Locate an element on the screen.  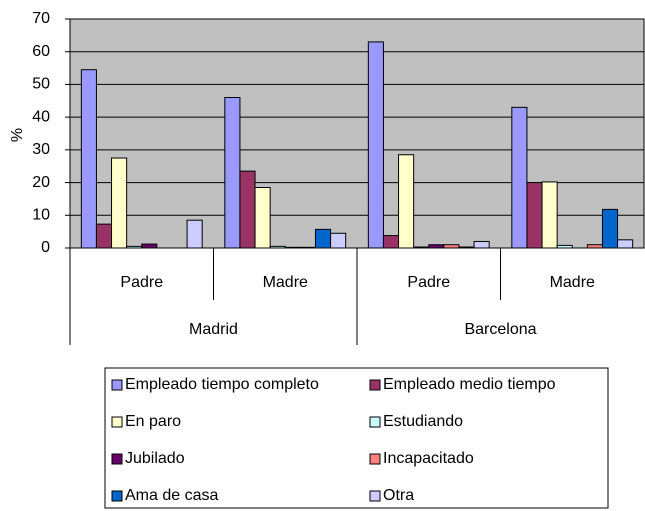
group-label: Madrid is located at coordinates (213, 329).